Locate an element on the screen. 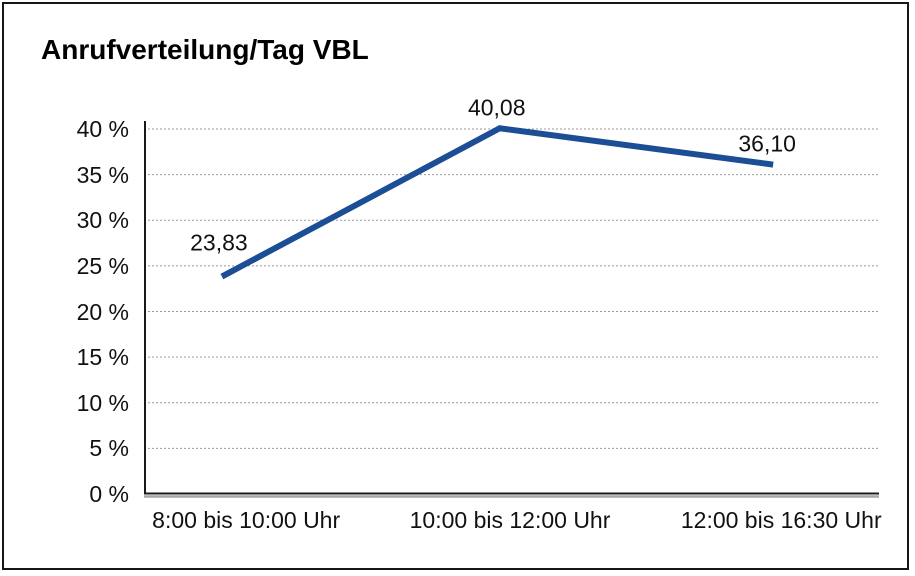 This screenshot has height=576, width=915. x-tick-label: 12:00 bis 16:30 Uhr is located at coordinates (781, 520).